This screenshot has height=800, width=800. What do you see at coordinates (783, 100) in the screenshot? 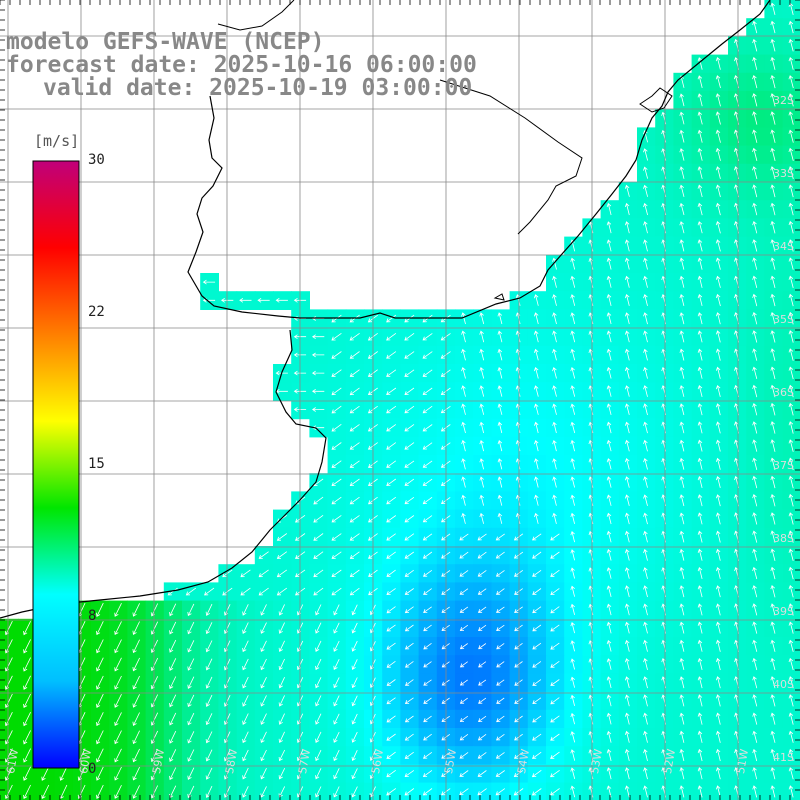
I see `lat-label: 32S` at bounding box center [783, 100].